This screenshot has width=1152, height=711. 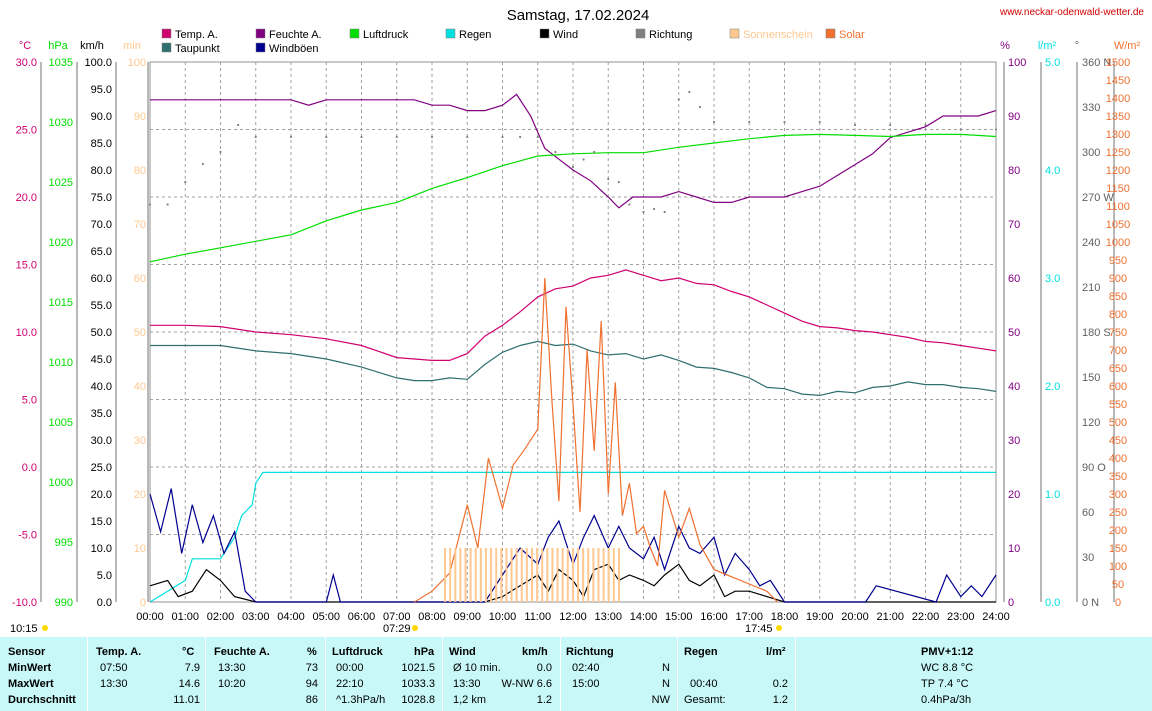 What do you see at coordinates (1091, 108) in the screenshot?
I see `tick-label-dir: 330` at bounding box center [1091, 108].